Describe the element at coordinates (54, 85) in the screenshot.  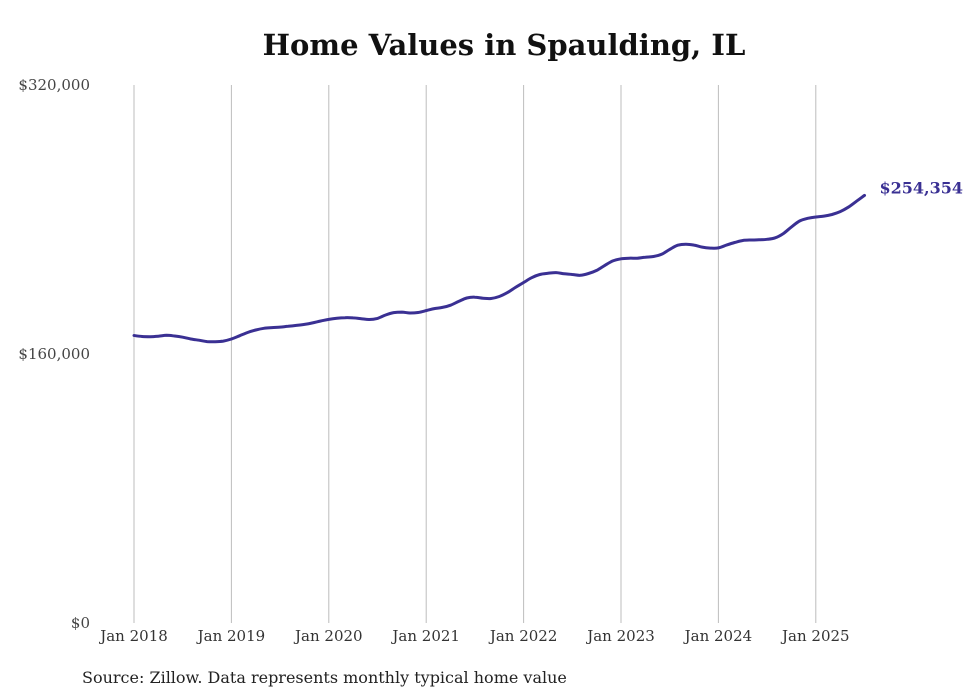
I see `y-tick-label: $320,000` at that location.